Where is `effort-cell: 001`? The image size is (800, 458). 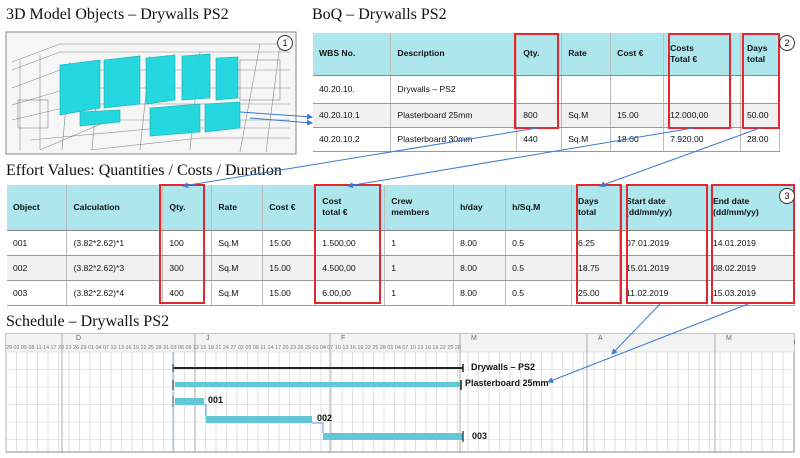
effort-cell: 001 is located at coordinates (37, 243).